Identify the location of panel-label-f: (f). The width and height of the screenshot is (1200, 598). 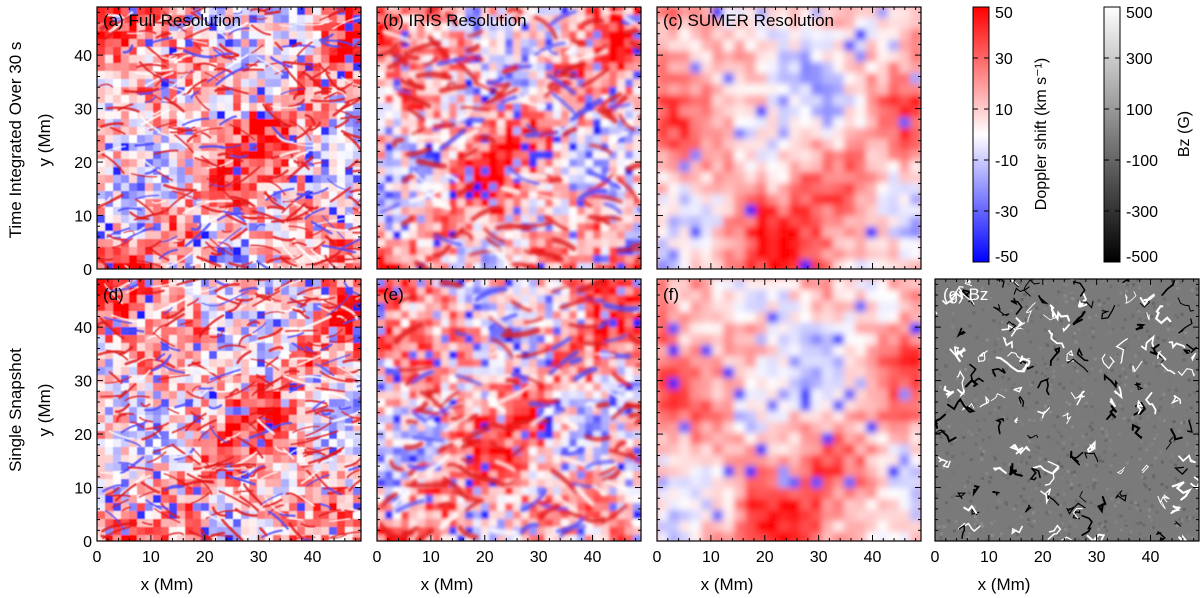
(671, 294).